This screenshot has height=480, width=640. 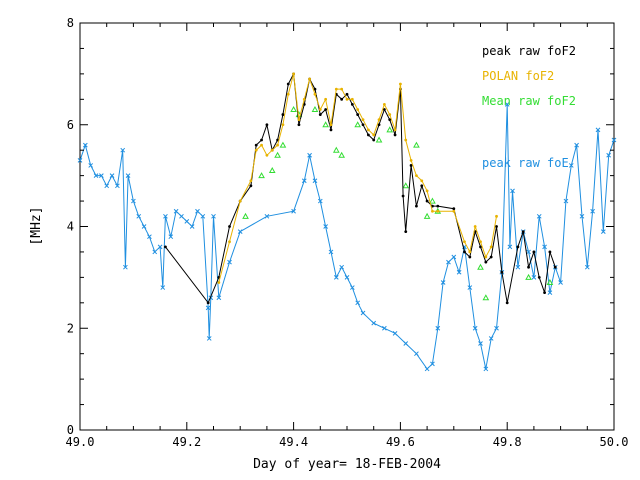 I want to click on y-tick-label: 4, so click(x=70, y=227).